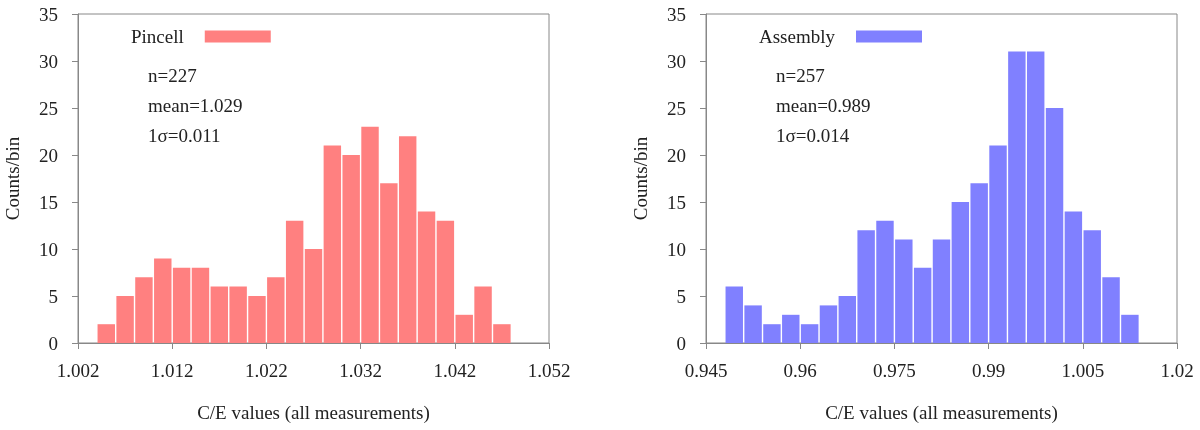 Image resolution: width=1200 pixels, height=430 pixels. I want to click on x-tick-label: 1.022, so click(266, 370).